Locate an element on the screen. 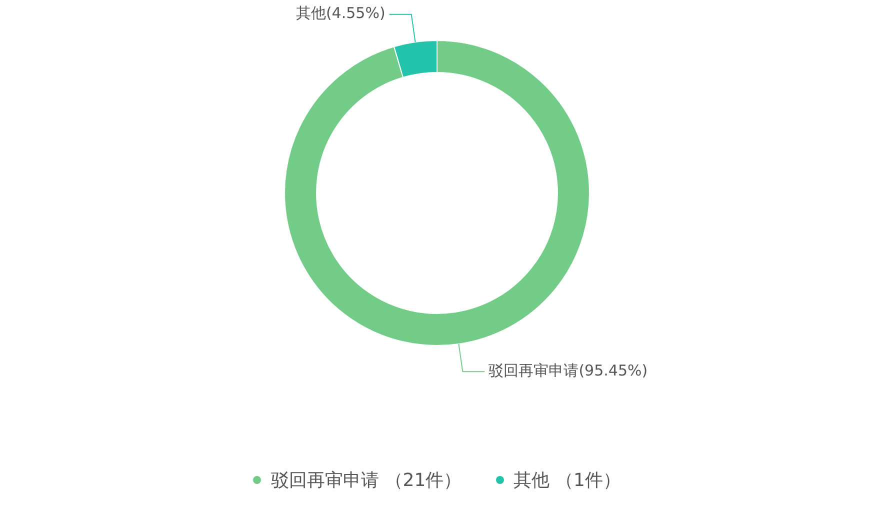 This screenshot has width=874, height=526. legend-label: 其他 （1件） is located at coordinates (566, 480).